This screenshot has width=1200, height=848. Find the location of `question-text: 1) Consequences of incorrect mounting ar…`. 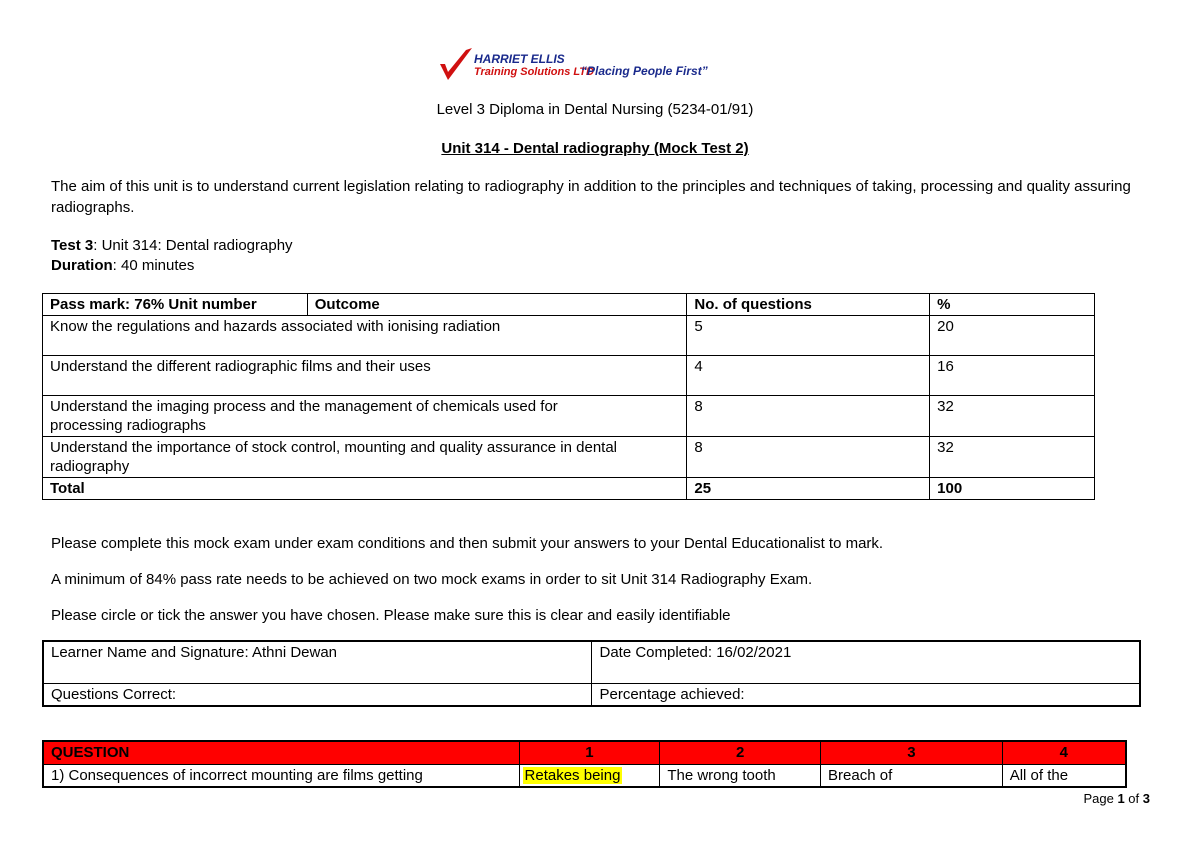

question-text: 1) Consequences of incorrect mounting ar… is located at coordinates (281, 776).